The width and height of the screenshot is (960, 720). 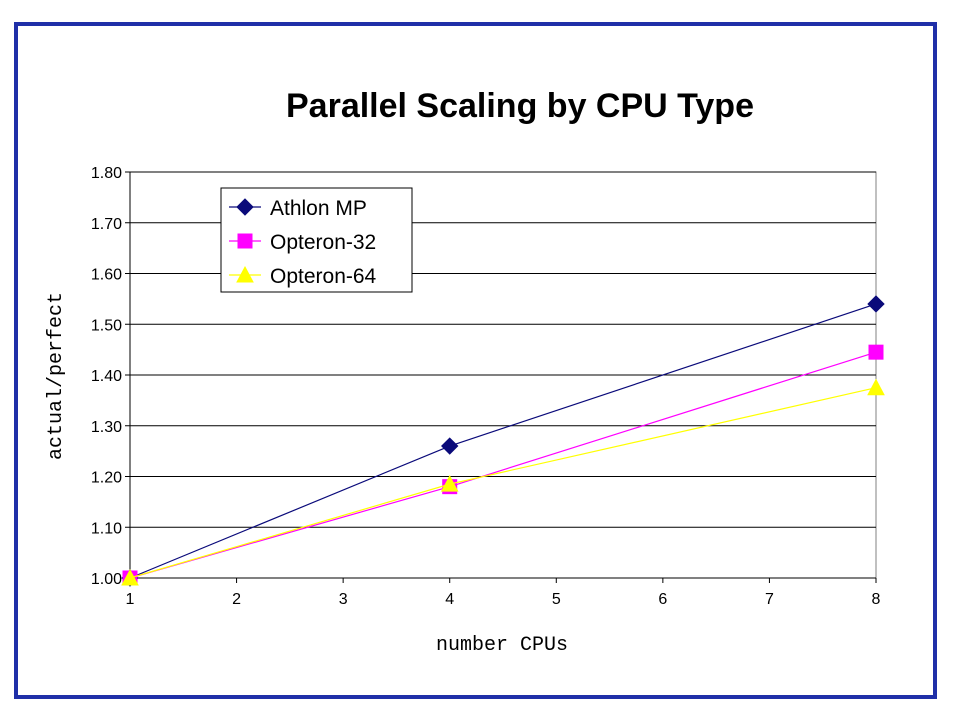 What do you see at coordinates (520, 106) in the screenshot?
I see `chart-title: Parallel Scaling by CPU Type` at bounding box center [520, 106].